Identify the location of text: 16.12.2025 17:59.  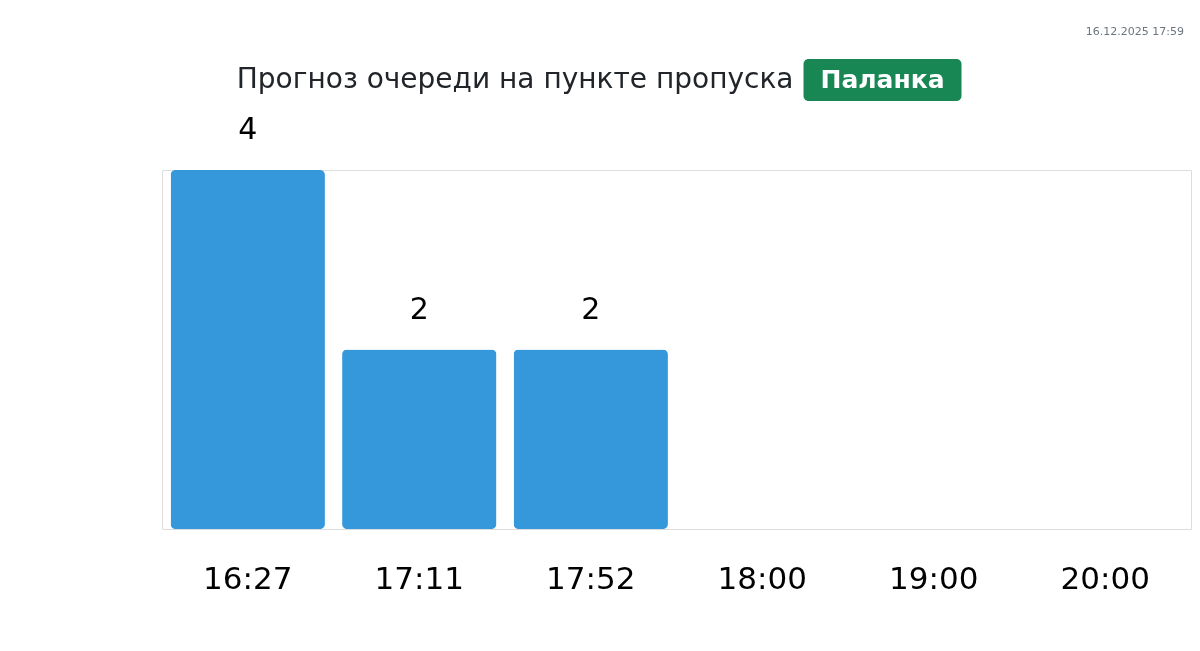
(1134, 31).